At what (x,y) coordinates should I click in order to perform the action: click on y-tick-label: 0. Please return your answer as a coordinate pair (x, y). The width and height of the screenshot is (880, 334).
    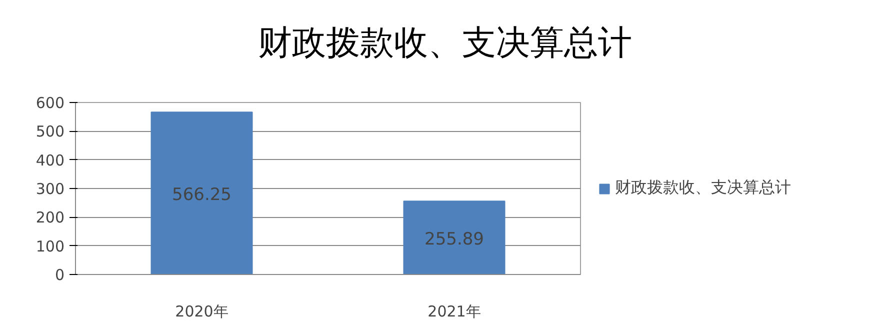
    Looking at the image, I should click on (59, 275).